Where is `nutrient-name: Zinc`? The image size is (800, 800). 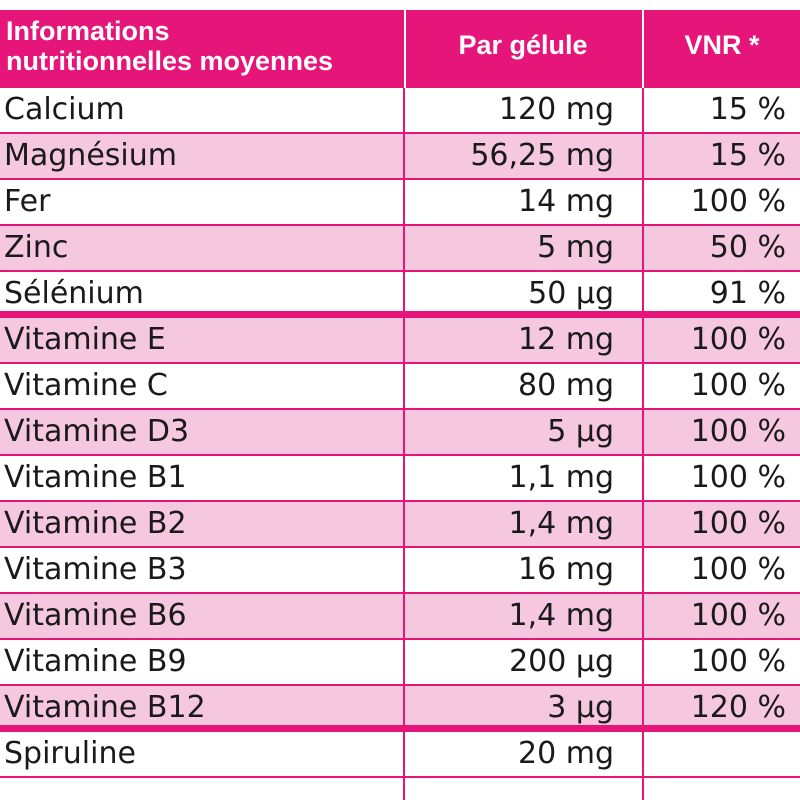
nutrient-name: Zinc is located at coordinates (36, 247).